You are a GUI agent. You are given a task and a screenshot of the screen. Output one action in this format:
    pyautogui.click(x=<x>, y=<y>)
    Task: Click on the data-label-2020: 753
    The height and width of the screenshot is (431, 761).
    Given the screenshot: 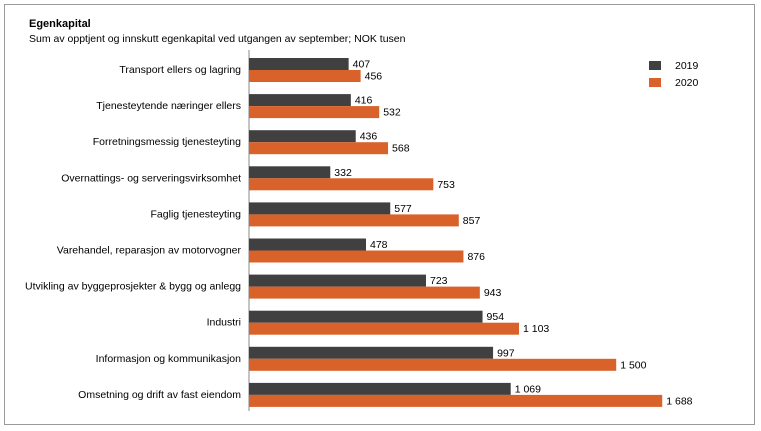 What is the action you would take?
    pyautogui.click(x=446, y=185)
    